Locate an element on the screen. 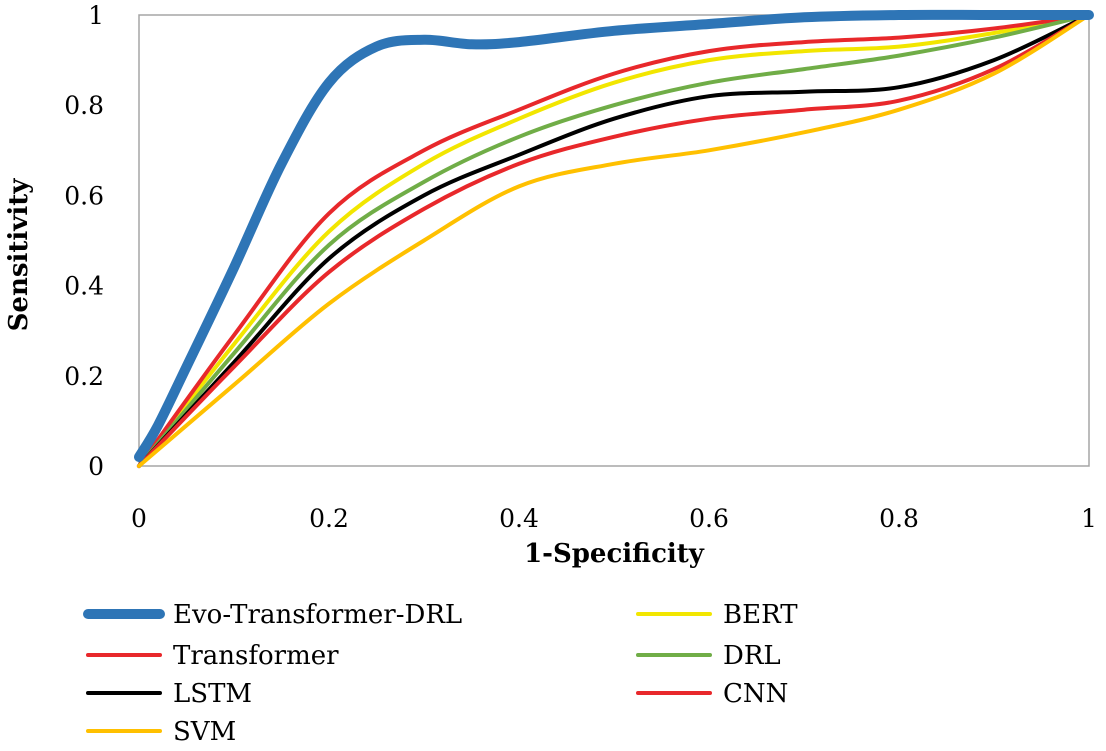  y-tick-labels: 0 0.2 0.4 0.6 0.8 1 is located at coordinates (84, 241).